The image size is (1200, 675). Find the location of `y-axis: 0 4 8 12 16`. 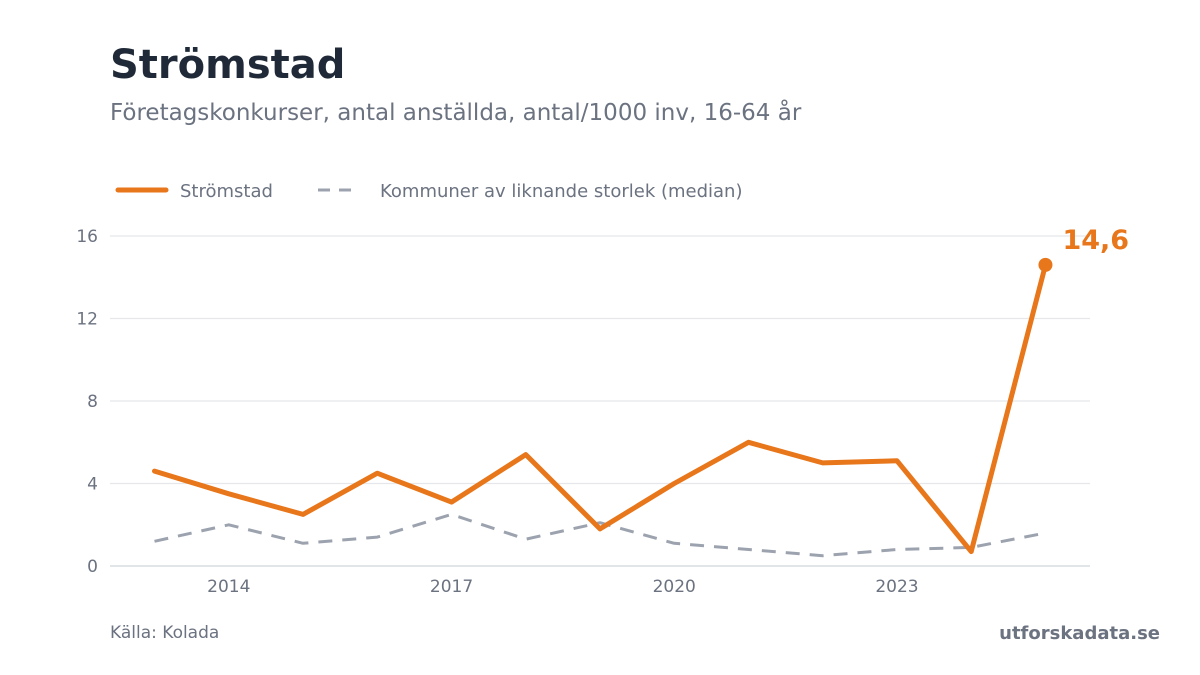

y-axis: 0 4 8 12 16 is located at coordinates (87, 402).